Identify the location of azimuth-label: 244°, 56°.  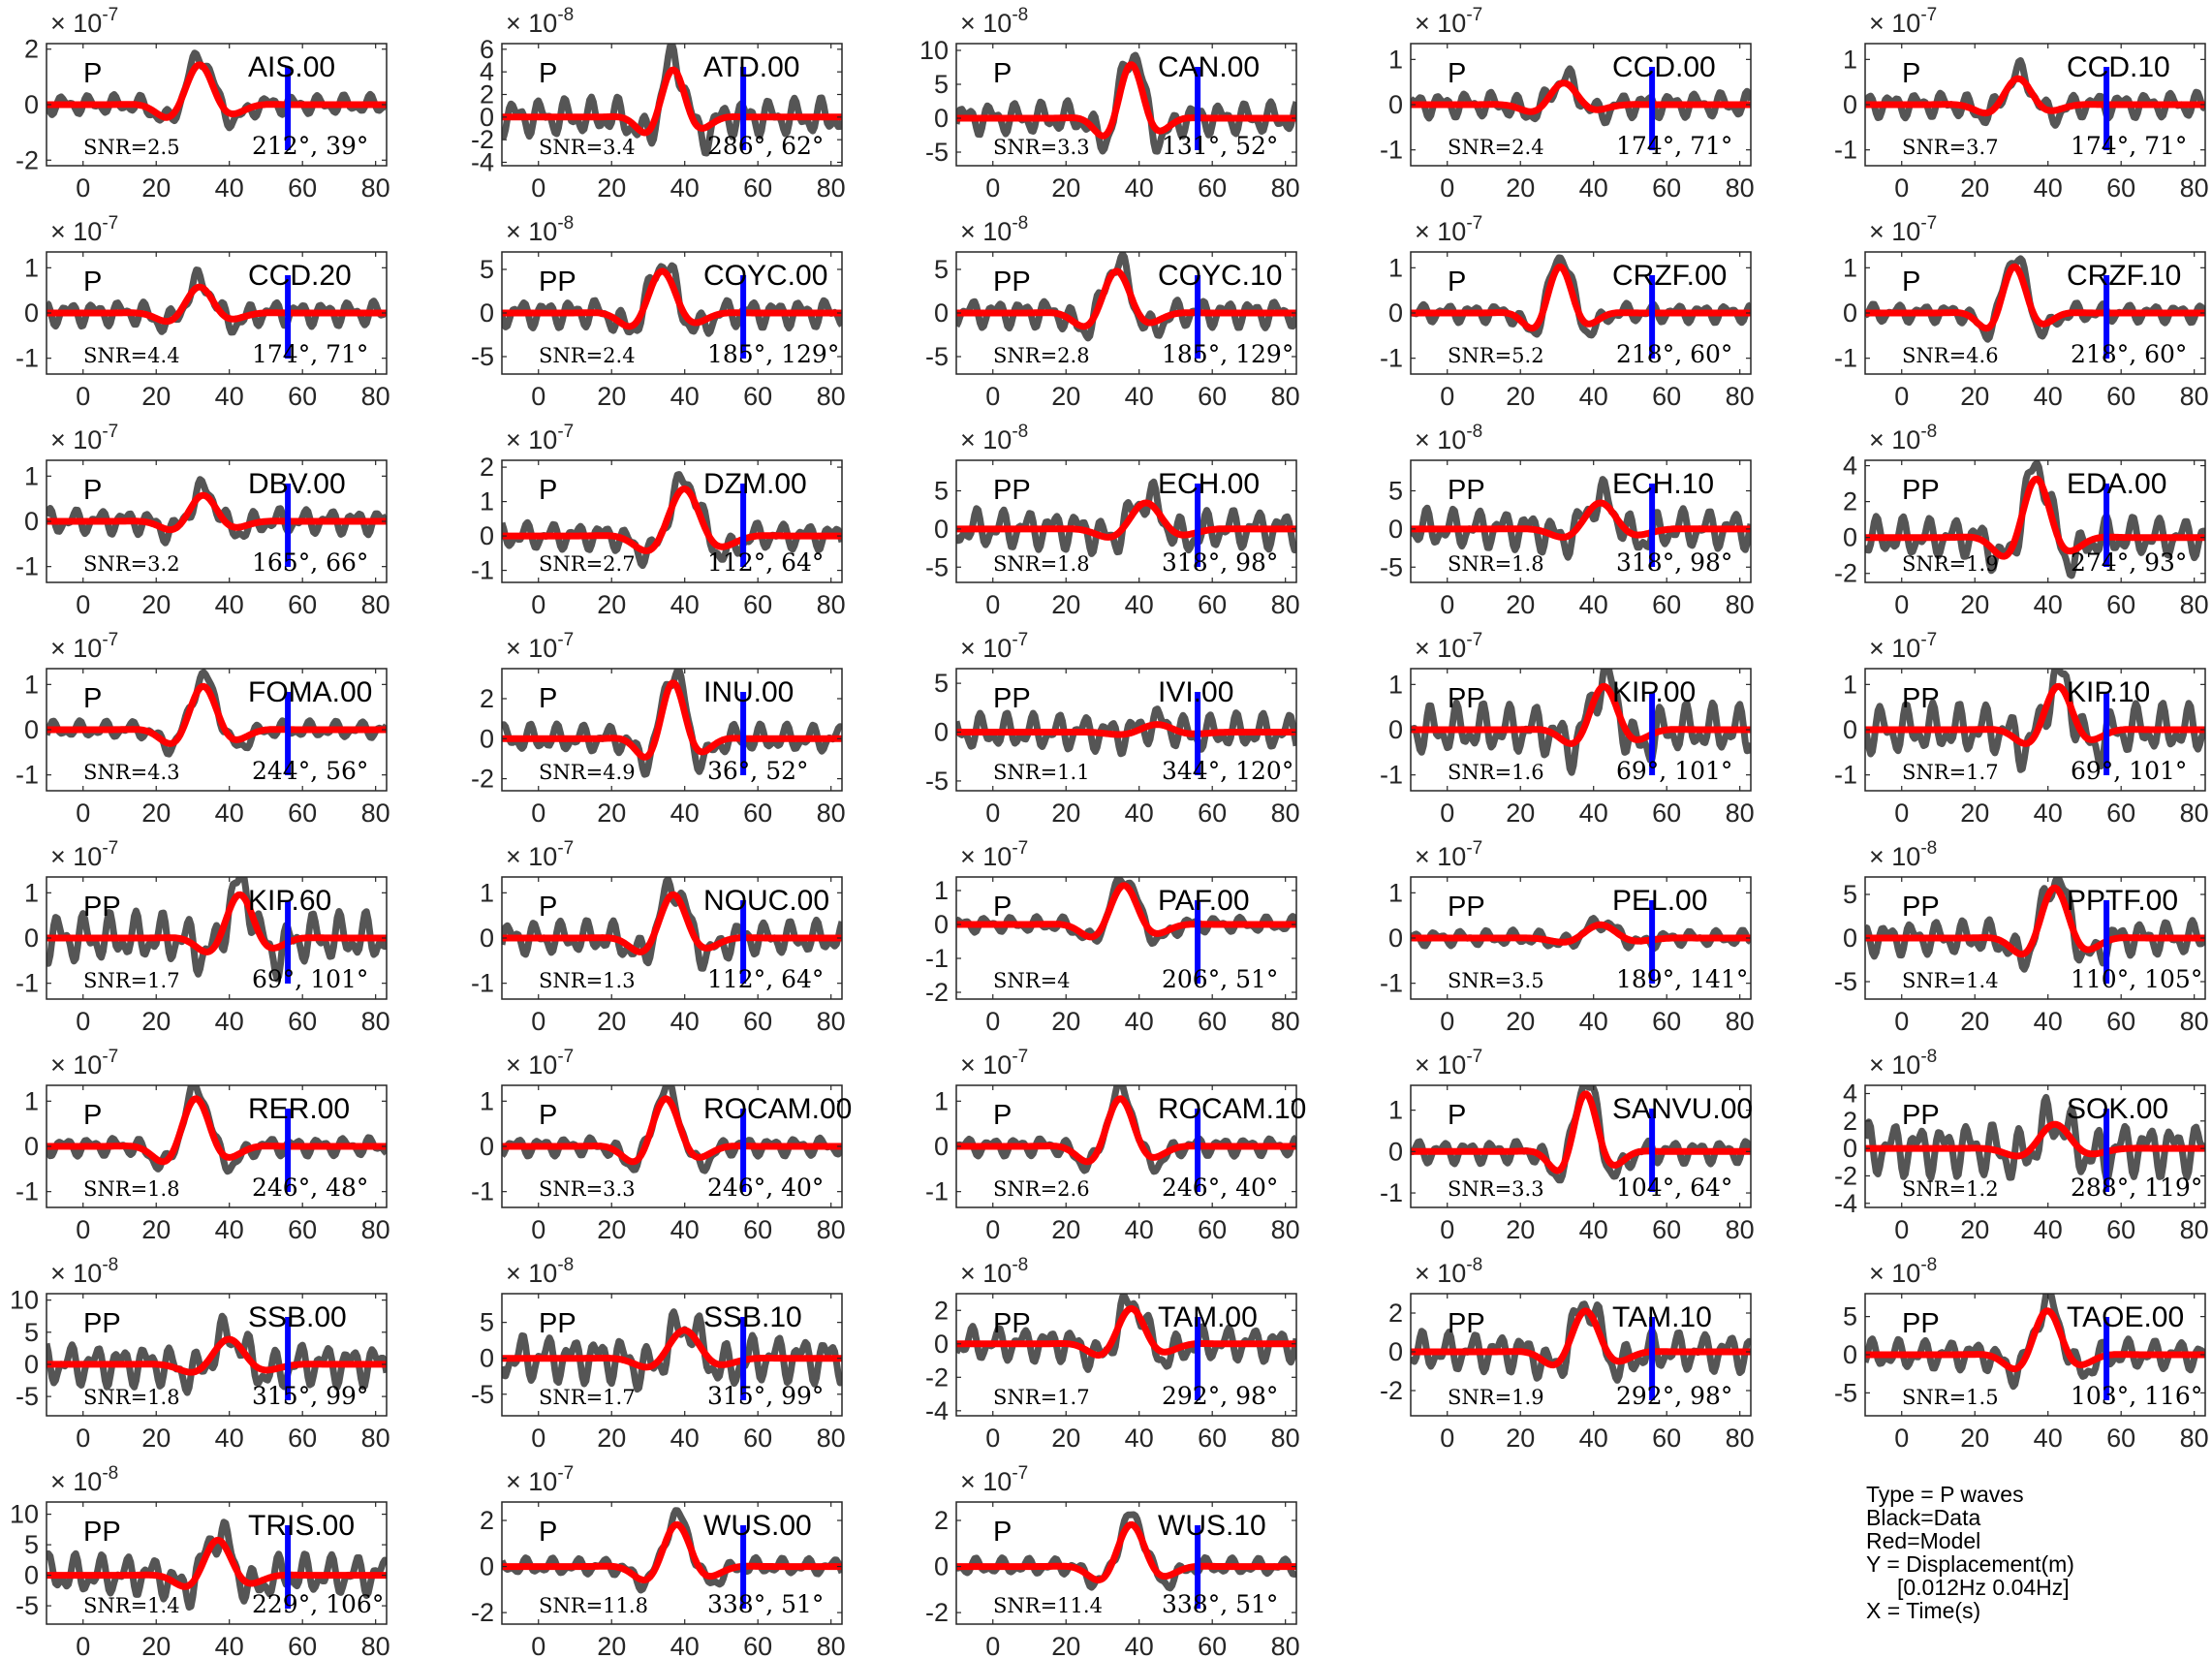
(310, 771).